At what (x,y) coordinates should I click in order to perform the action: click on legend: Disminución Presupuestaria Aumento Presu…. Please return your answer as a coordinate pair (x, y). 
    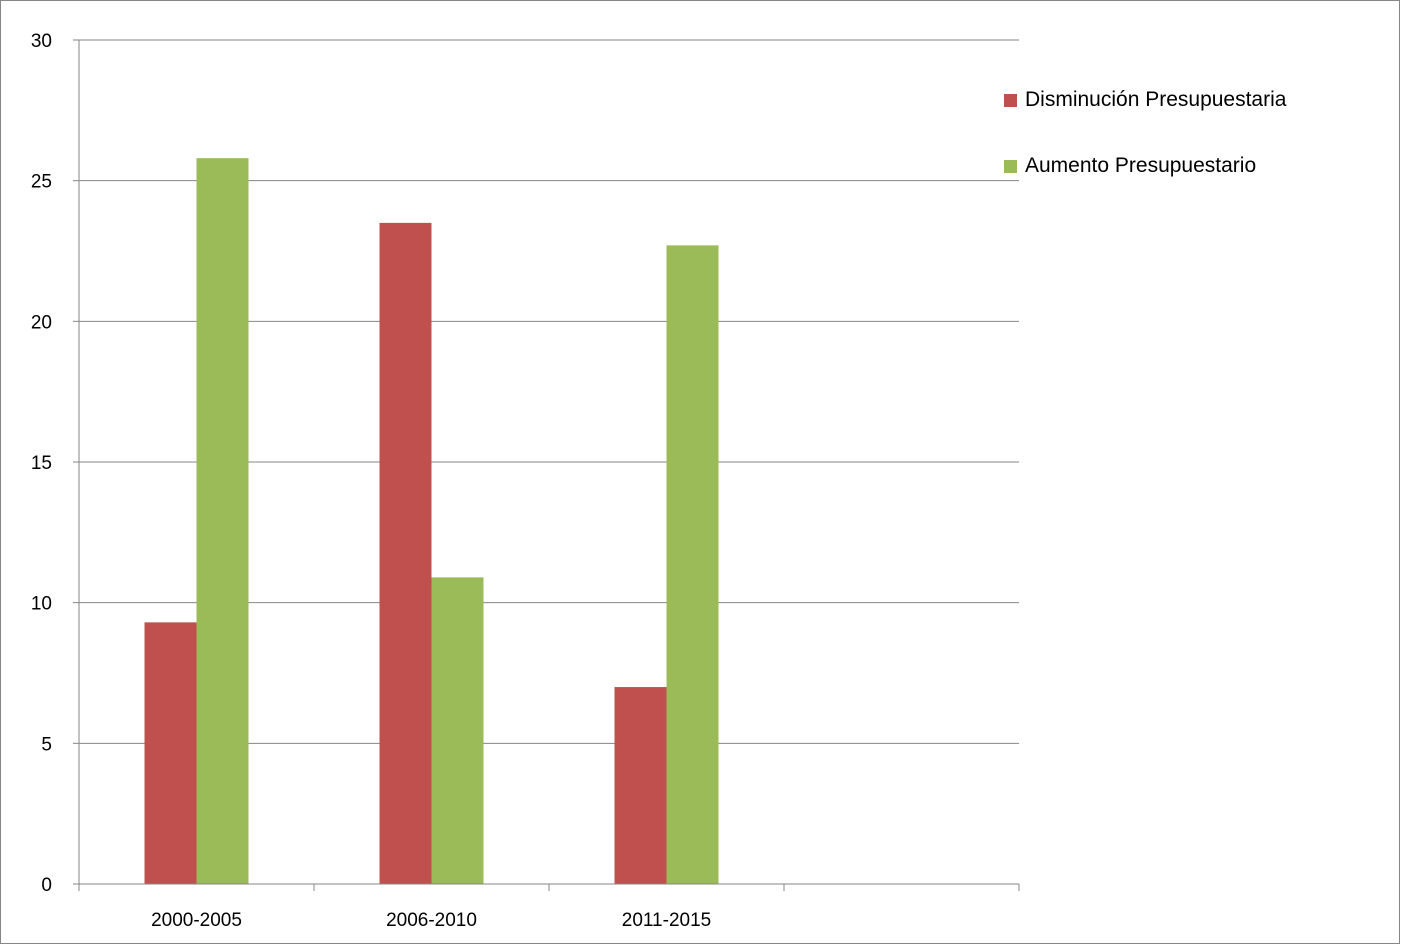
    Looking at the image, I should click on (1145, 150).